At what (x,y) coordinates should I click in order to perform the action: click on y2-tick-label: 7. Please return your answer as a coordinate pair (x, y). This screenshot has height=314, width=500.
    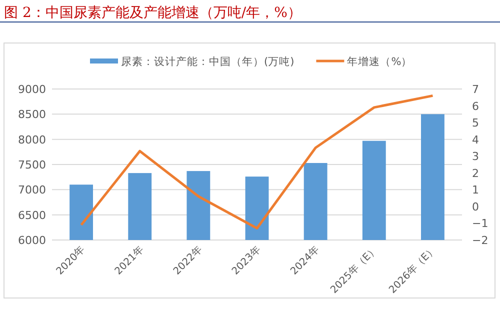
    Looking at the image, I should click on (475, 89).